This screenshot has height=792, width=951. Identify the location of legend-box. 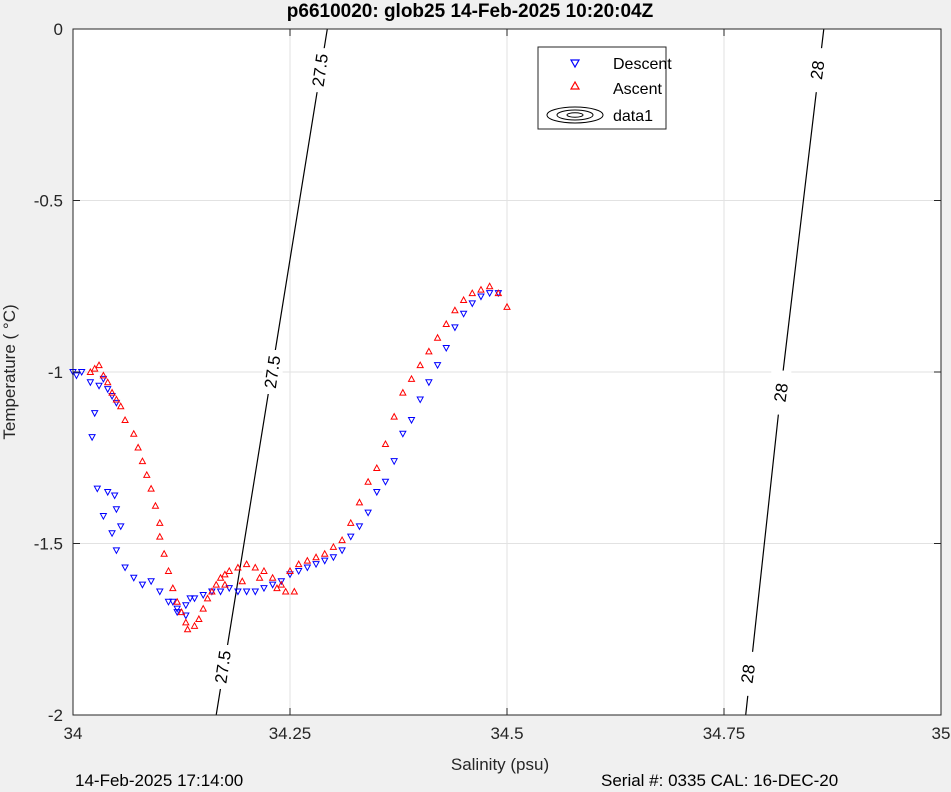
(602, 88).